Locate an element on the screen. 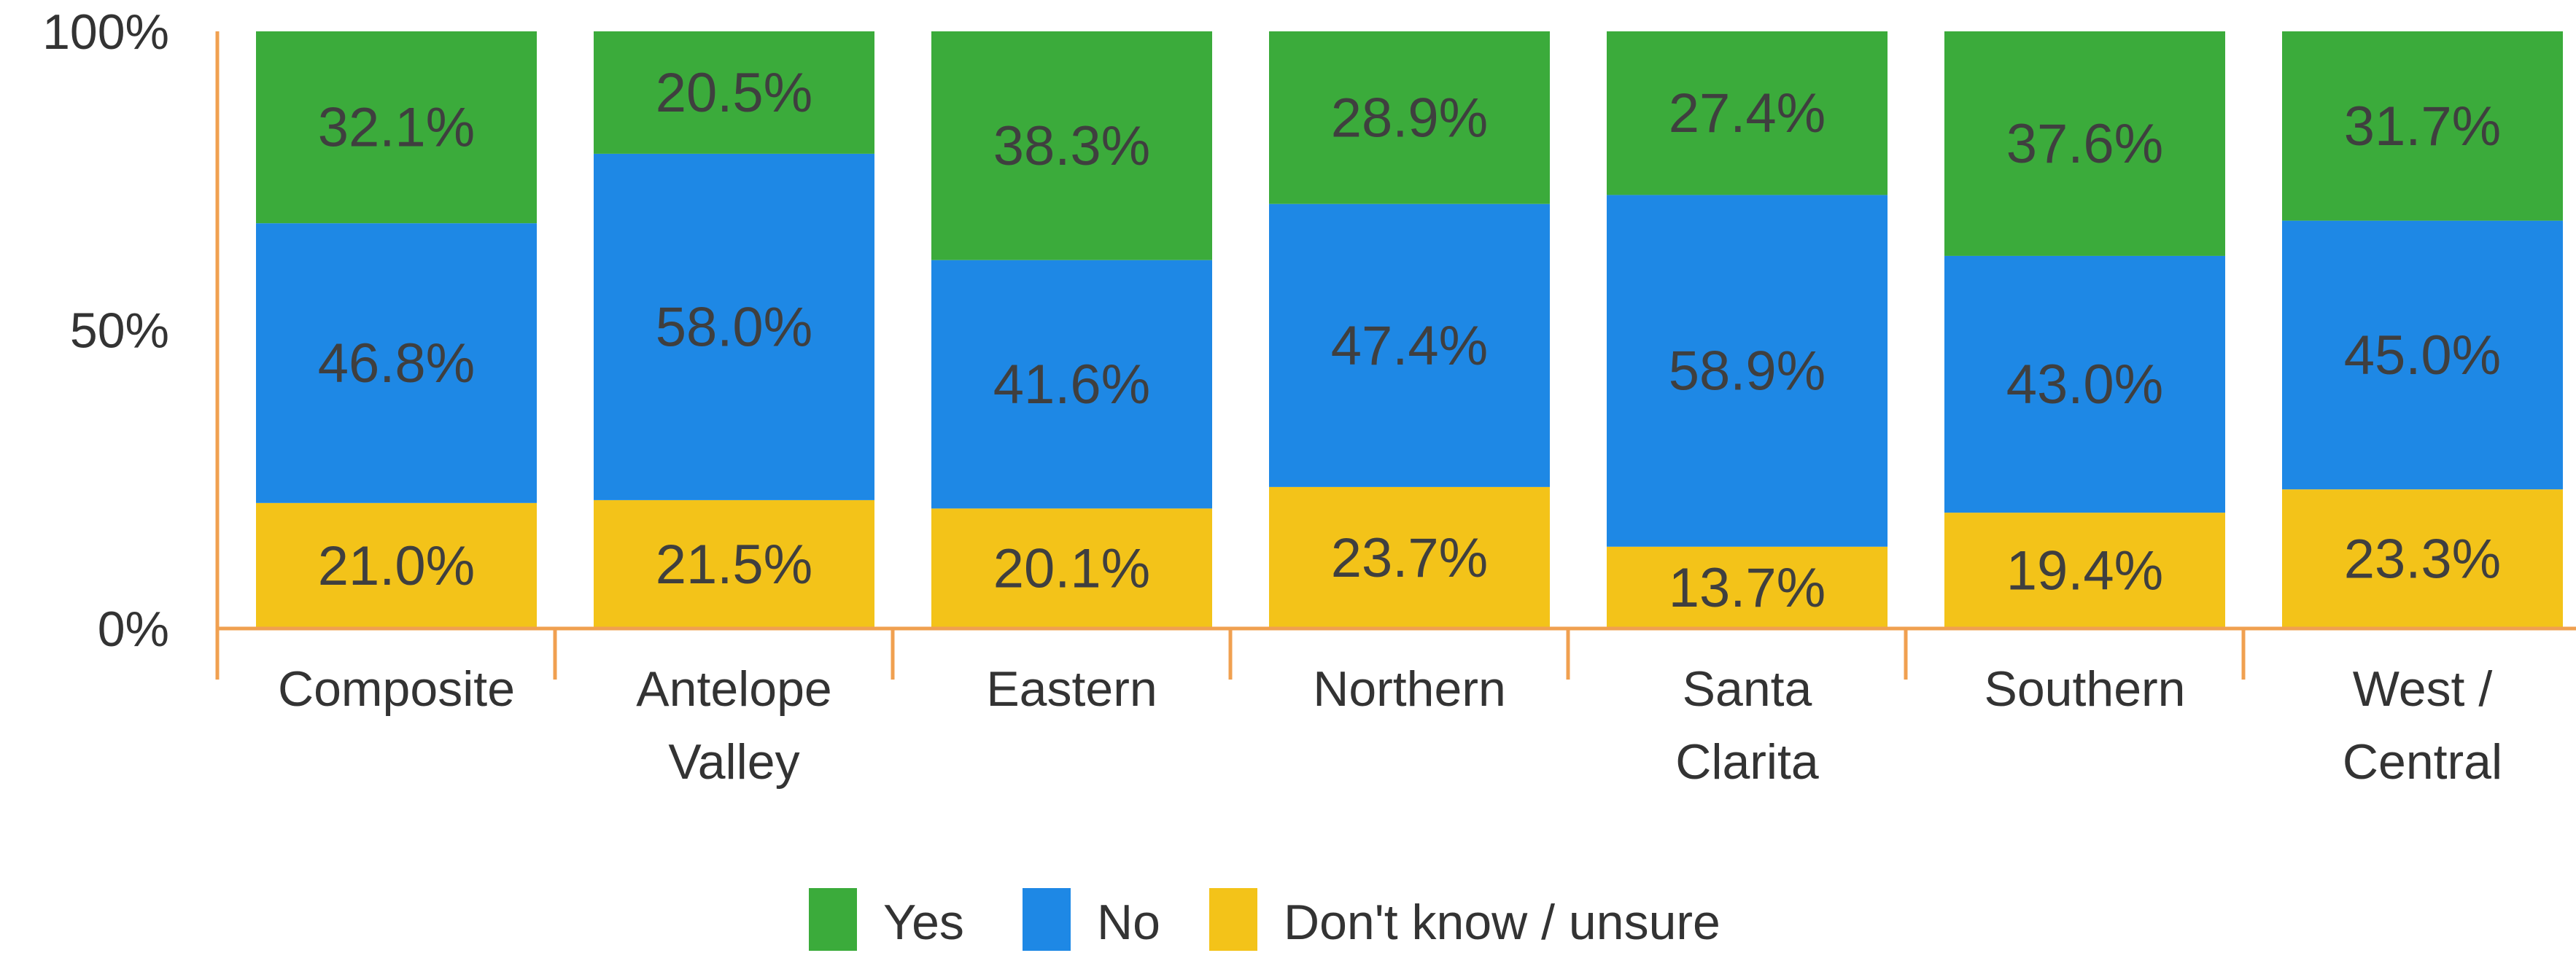 This screenshot has width=2576, height=961. category-label: Eastern is located at coordinates (1072, 689).